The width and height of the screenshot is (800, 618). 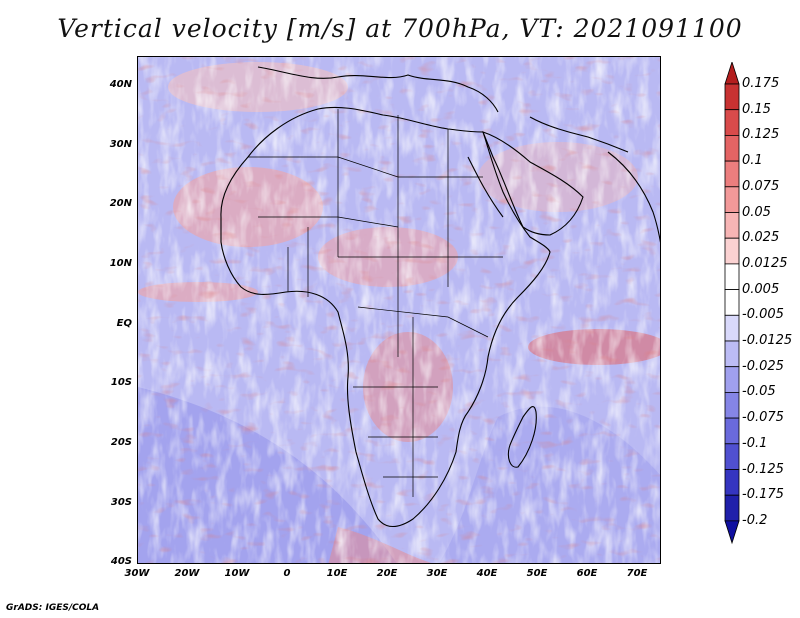 I want to click on coastline-arabia, so click(x=533, y=183).